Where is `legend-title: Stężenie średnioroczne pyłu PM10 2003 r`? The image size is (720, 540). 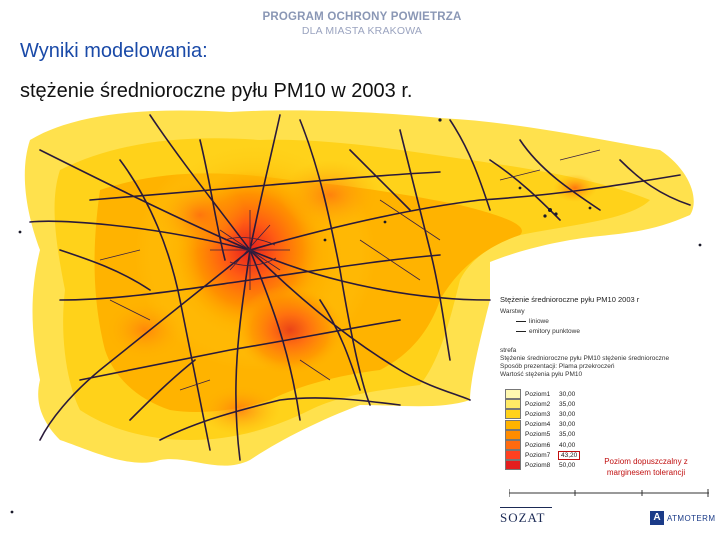 legend-title: Stężenie średnioroczne pyłu PM10 2003 r is located at coordinates (570, 299).